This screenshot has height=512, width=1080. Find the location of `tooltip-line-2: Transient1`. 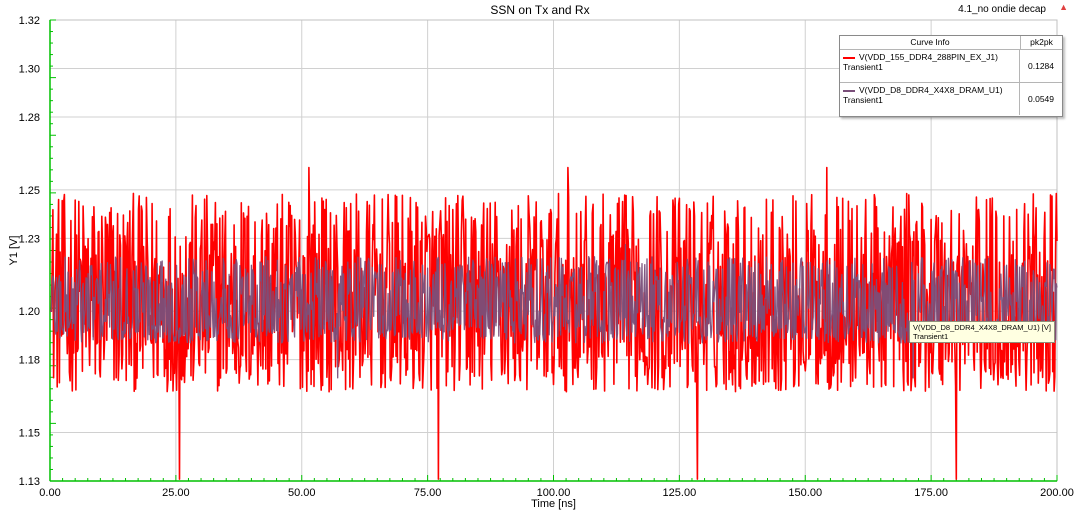

tooltip-line-2: Transient1 is located at coordinates (931, 336).